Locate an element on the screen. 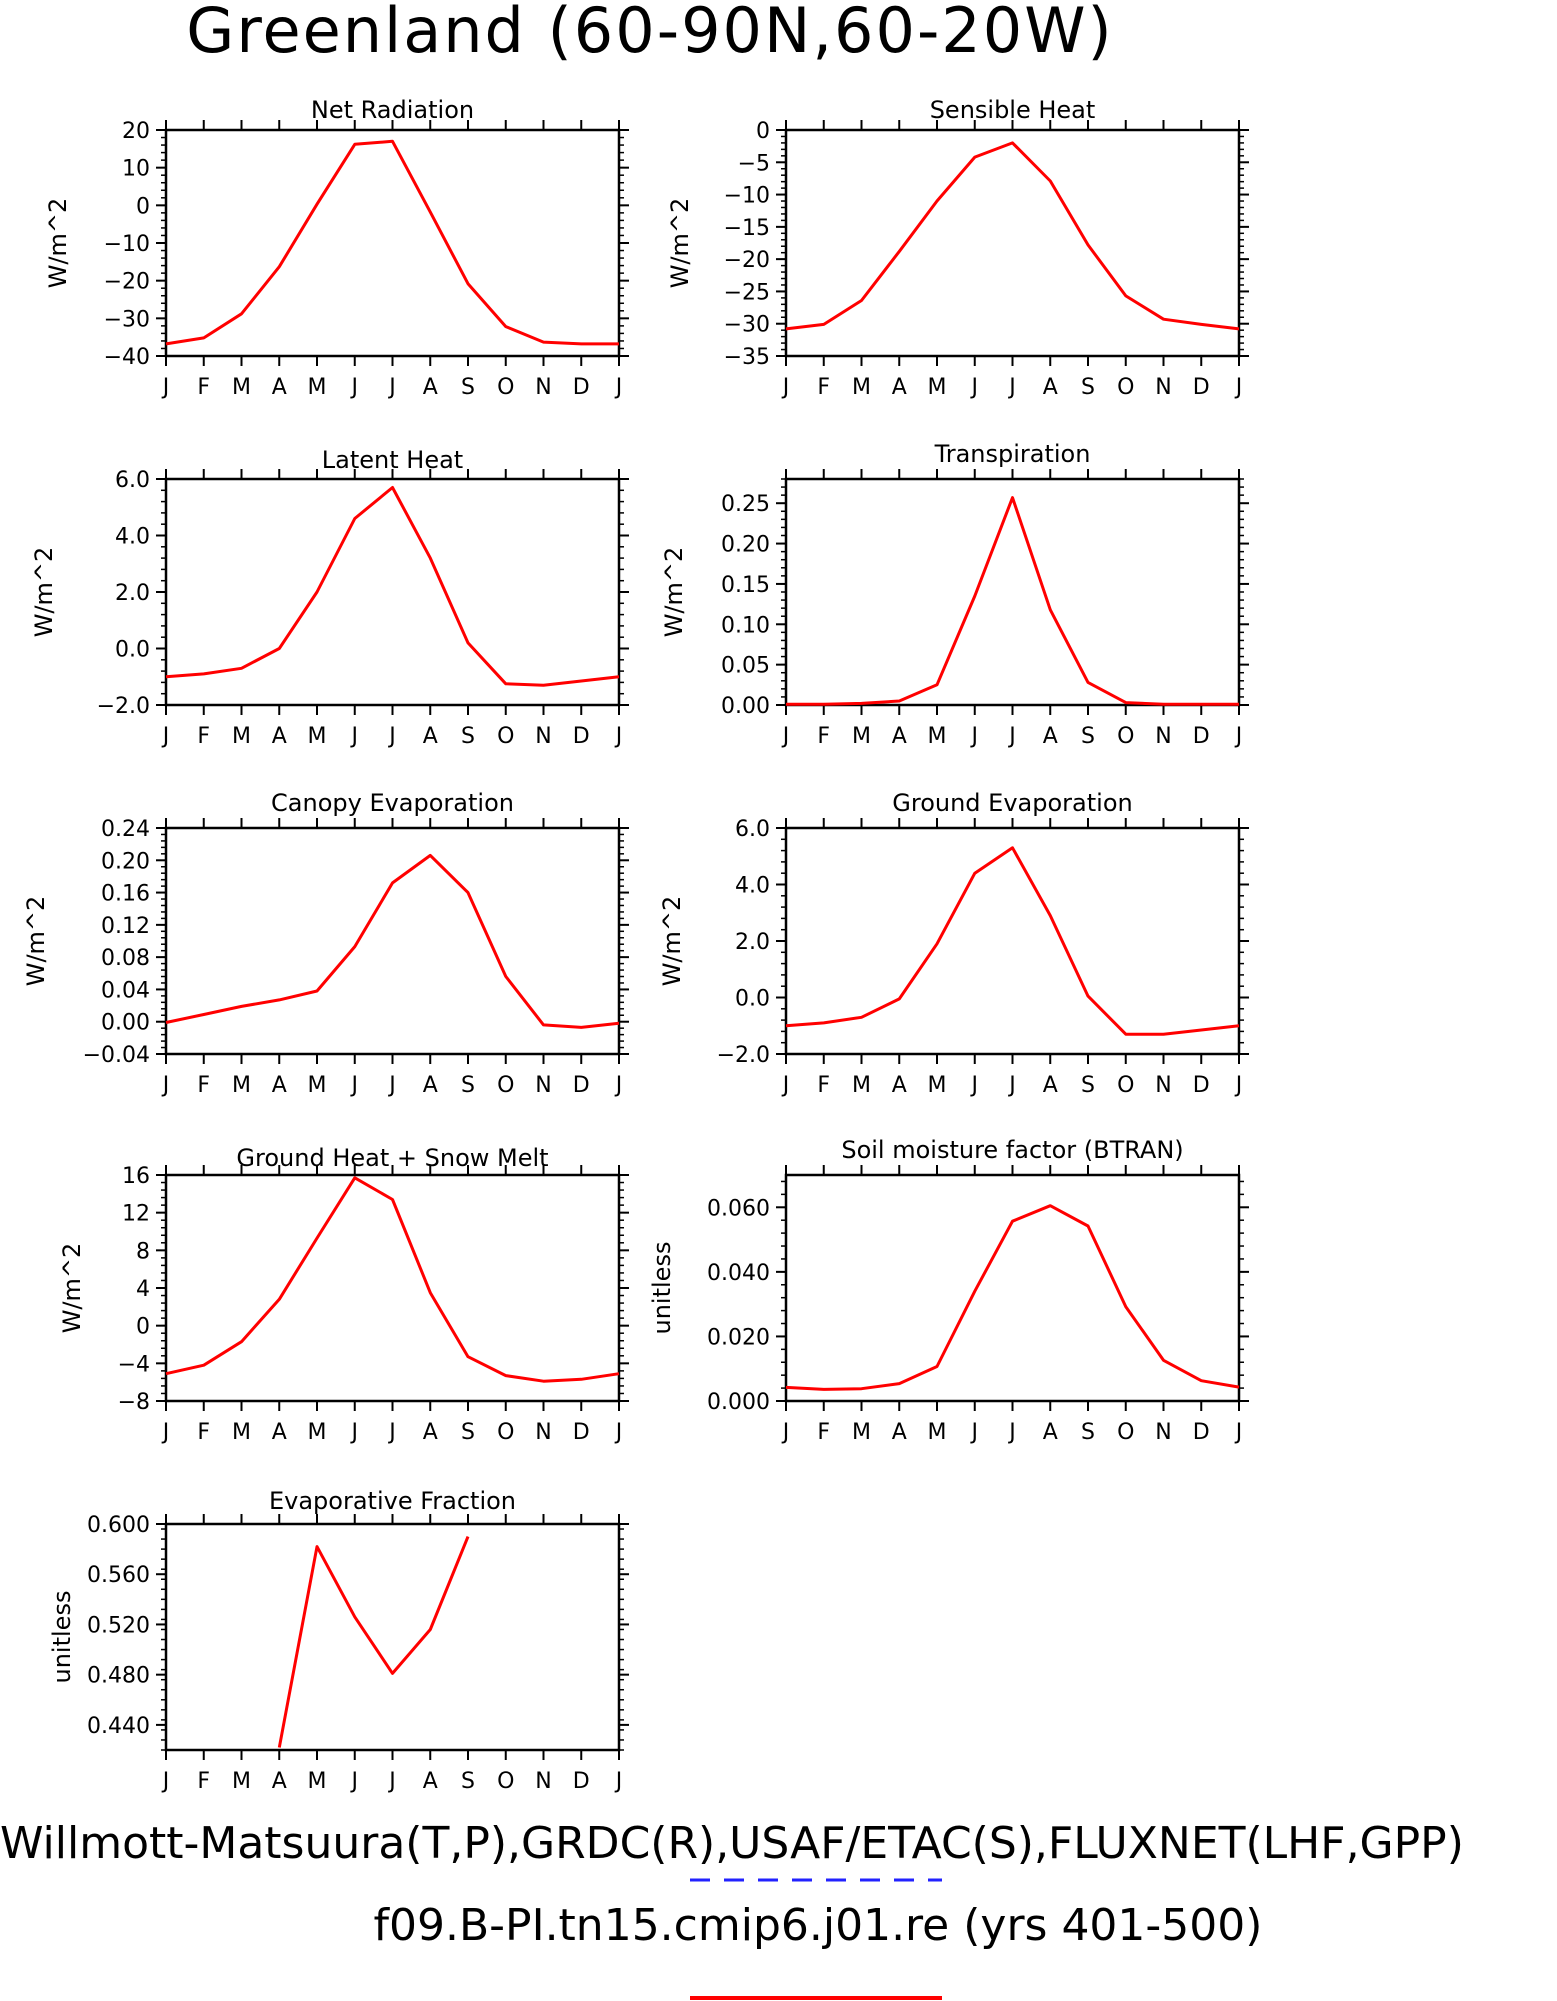 This screenshot has height=2001, width=1557. y-tick-label: 10 is located at coordinates (136, 169).